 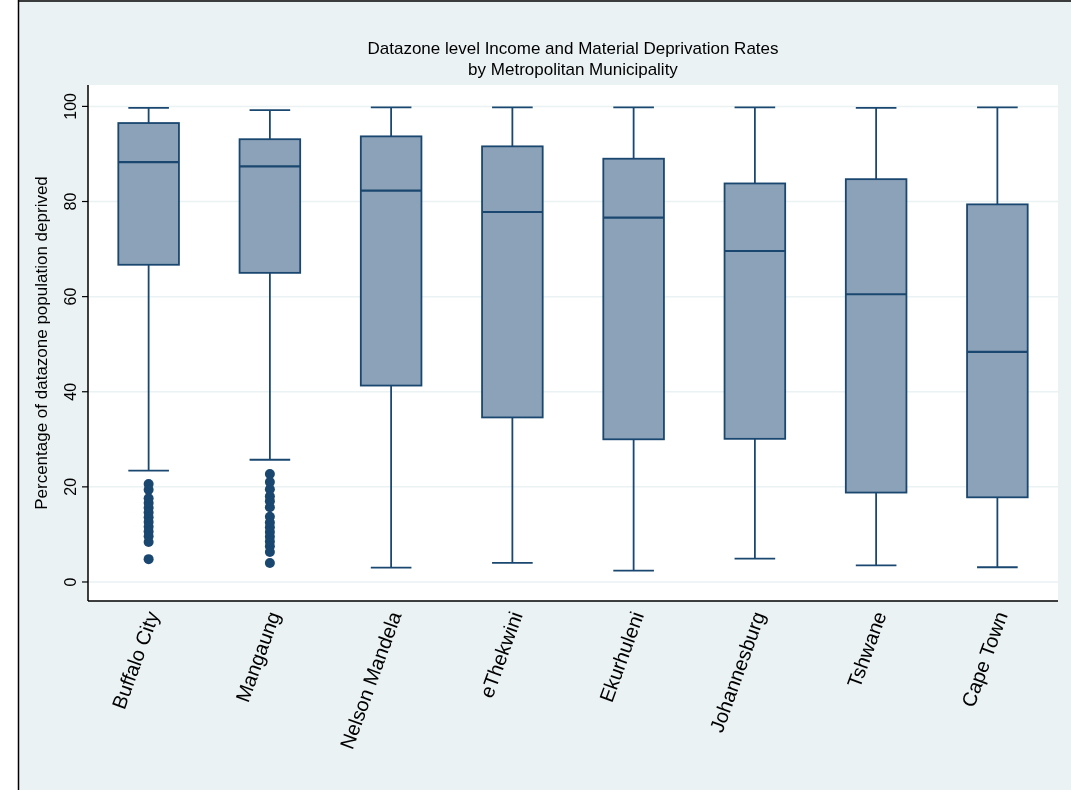 What do you see at coordinates (70, 201) in the screenshot?
I see `y-tick-label: 80` at bounding box center [70, 201].